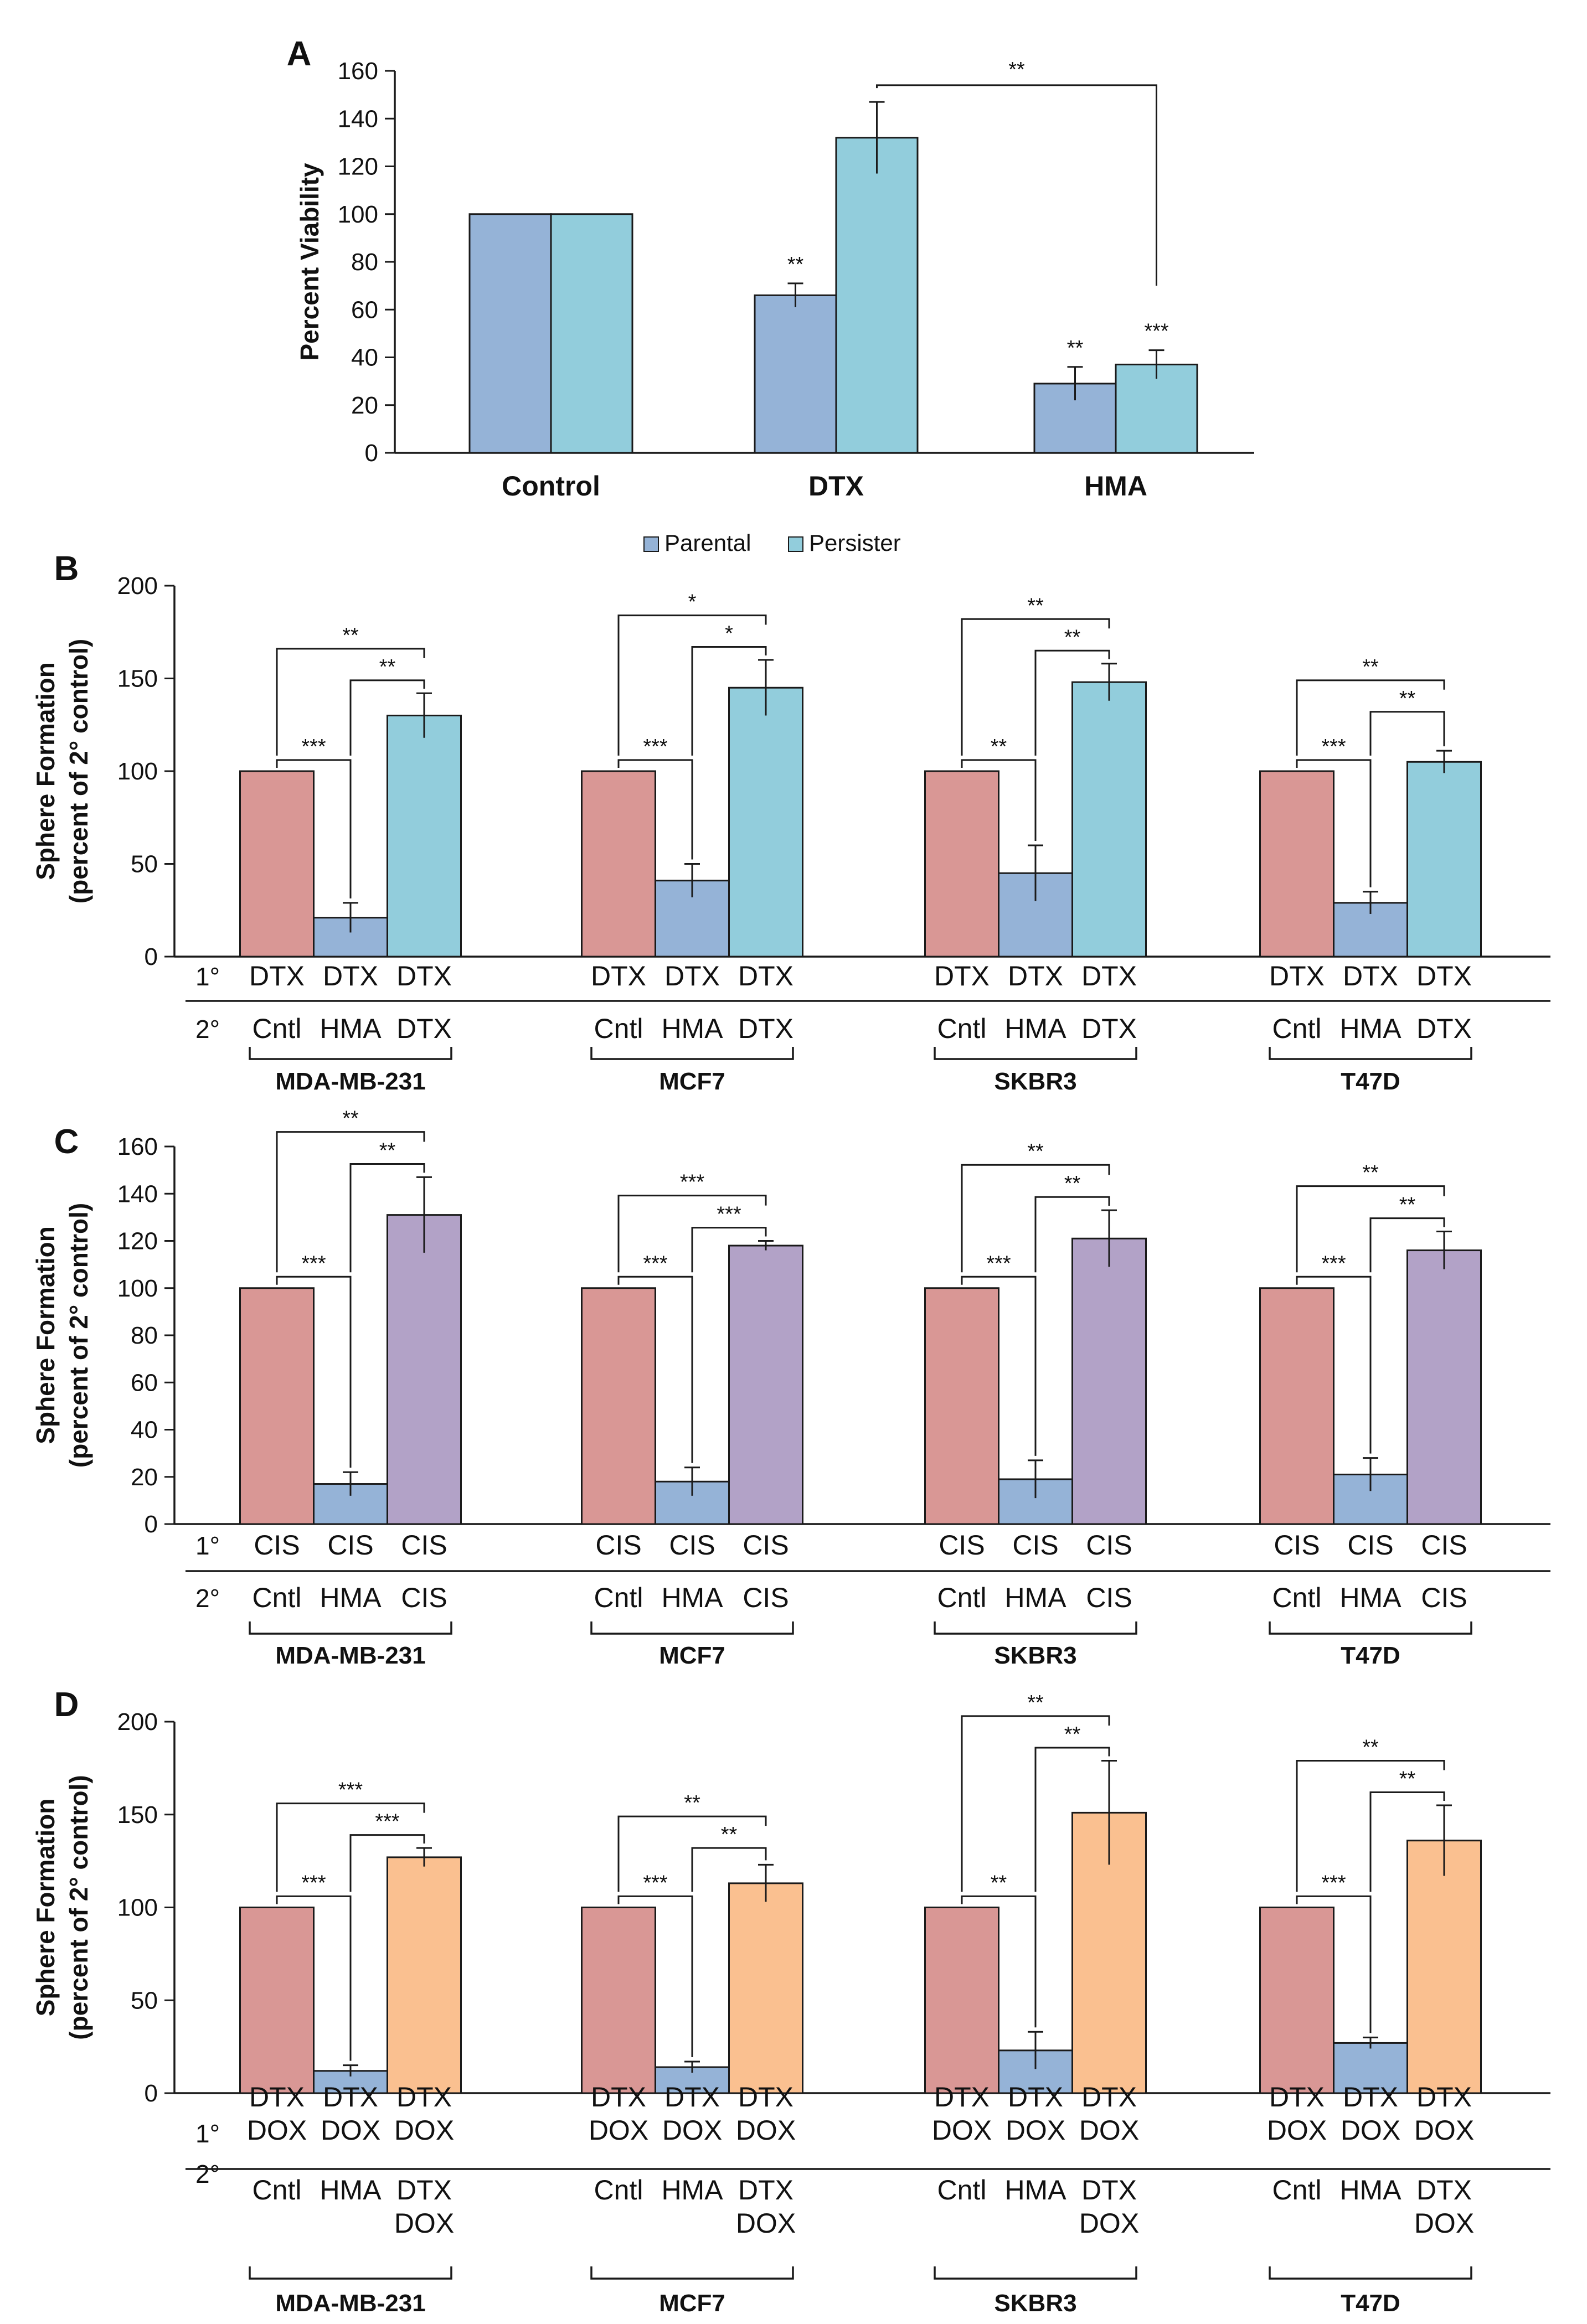 This screenshot has height=2324, width=1587. I want to click on panel-c-row-label-primary: 1°, so click(208, 1545).